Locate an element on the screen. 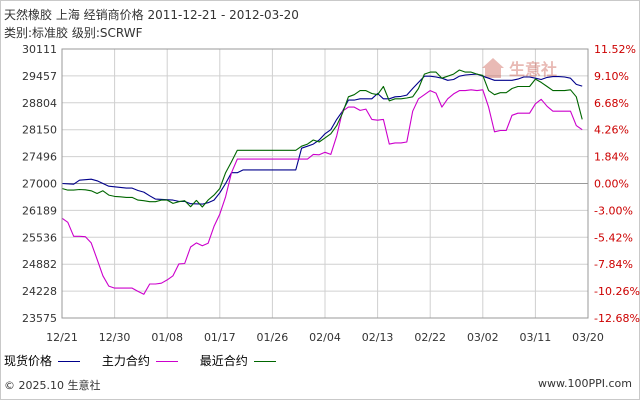 This screenshot has width=640, height=400. legend-label-main: 主力合约 is located at coordinates (125, 361).